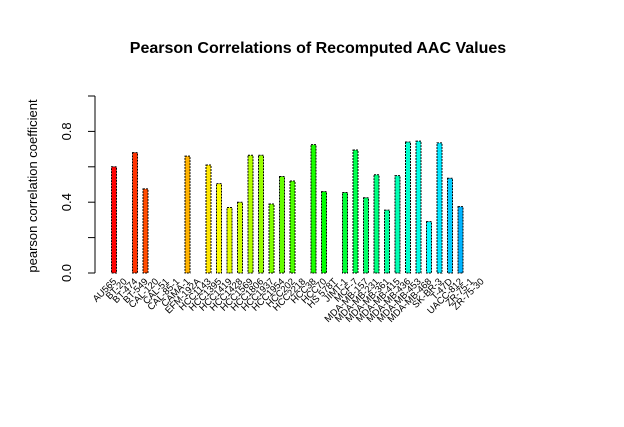 Image resolution: width=624 pixels, height=427 pixels. Describe the element at coordinates (66, 202) in the screenshot. I see `y-tick-label: 0.4` at that location.